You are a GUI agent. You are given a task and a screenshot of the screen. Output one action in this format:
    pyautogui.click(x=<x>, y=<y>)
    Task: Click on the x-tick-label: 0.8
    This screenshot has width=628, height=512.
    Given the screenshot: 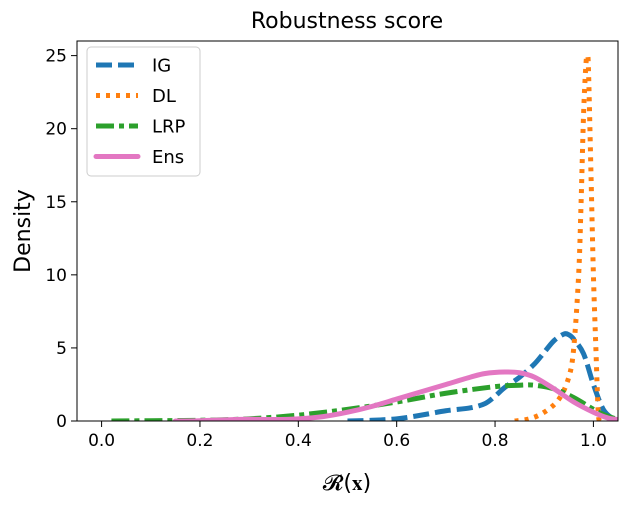 What is the action you would take?
    pyautogui.click(x=495, y=441)
    